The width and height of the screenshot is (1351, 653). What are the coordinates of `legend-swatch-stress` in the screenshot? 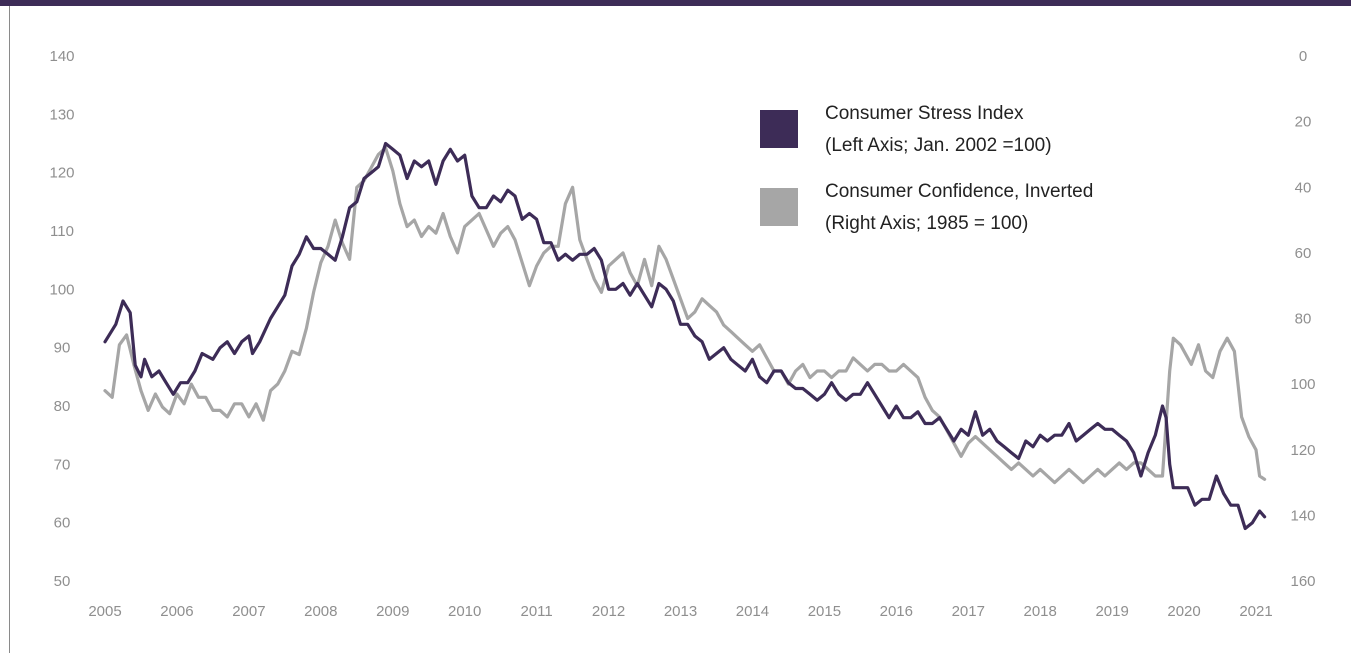 It's located at (779, 129).